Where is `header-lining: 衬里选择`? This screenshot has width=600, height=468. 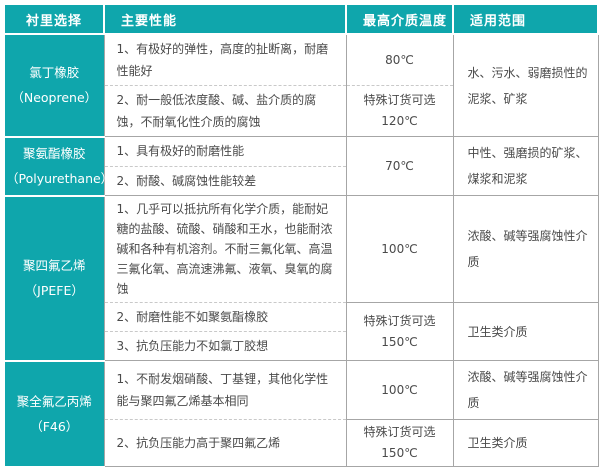 header-lining: 衬里选择 is located at coordinates (54, 19).